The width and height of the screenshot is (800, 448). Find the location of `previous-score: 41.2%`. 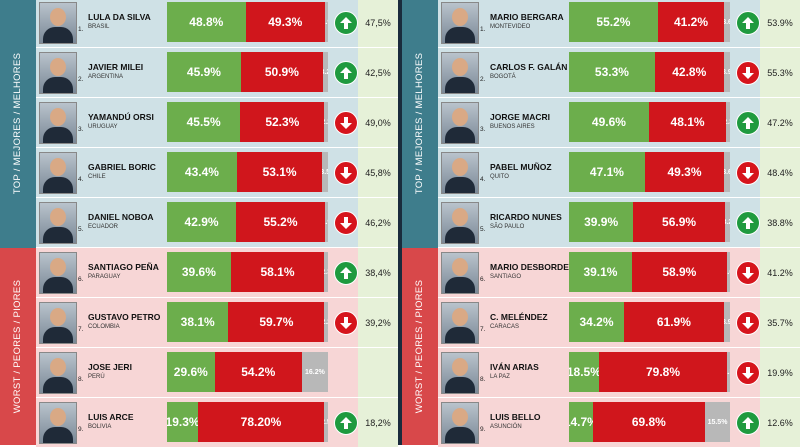

previous-score: 41.2% is located at coordinates (780, 273).